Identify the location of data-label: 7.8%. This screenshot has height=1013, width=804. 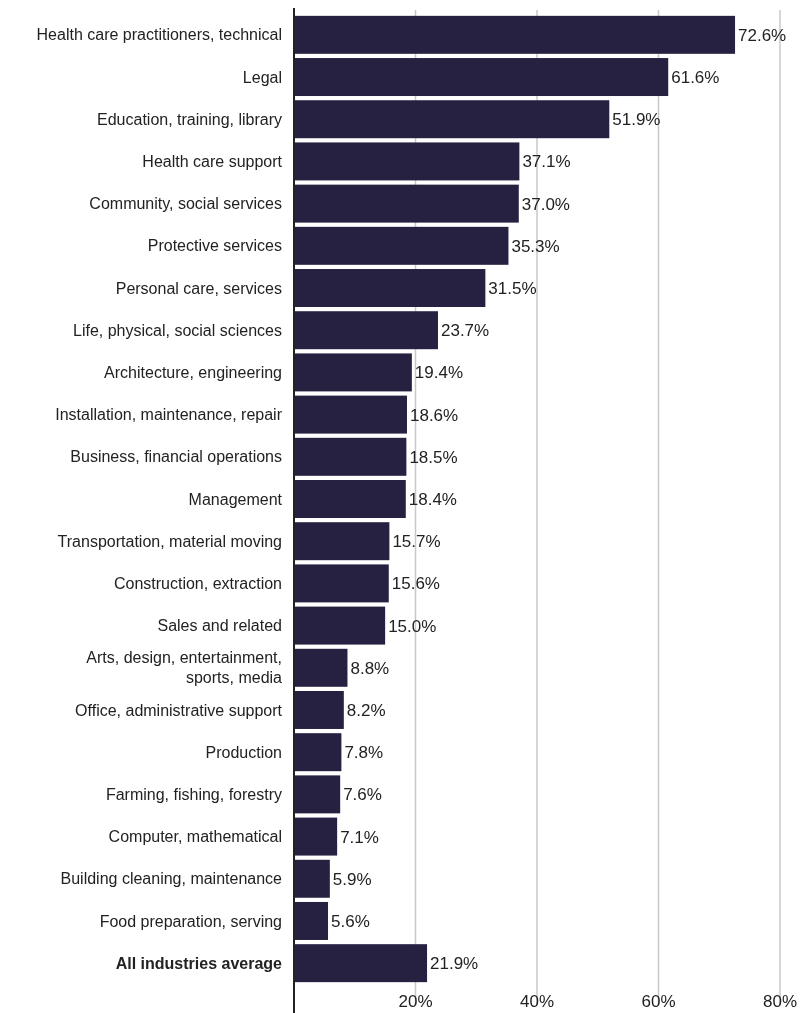
(364, 753).